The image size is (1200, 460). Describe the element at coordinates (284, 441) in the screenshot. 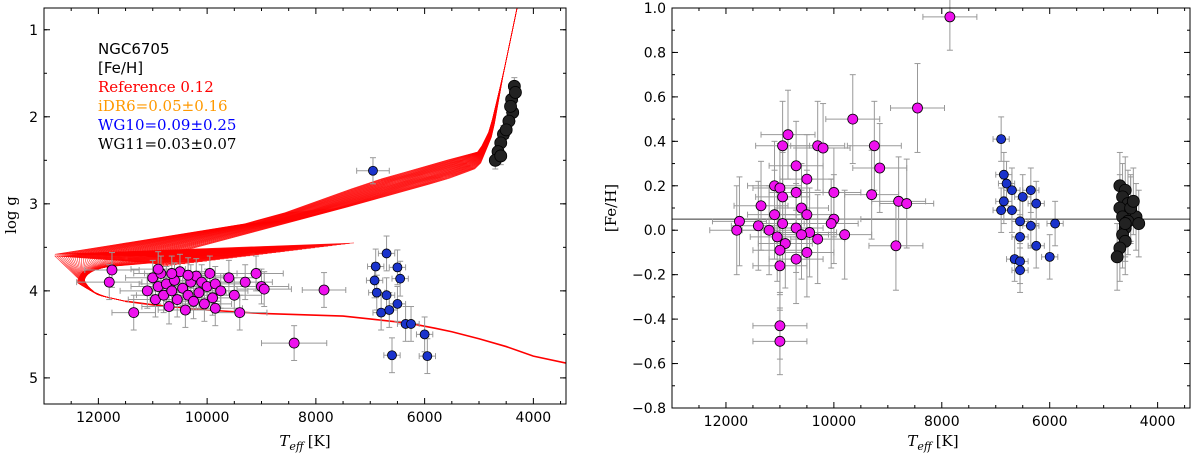

I see `x-axis-label-base: T` at that location.